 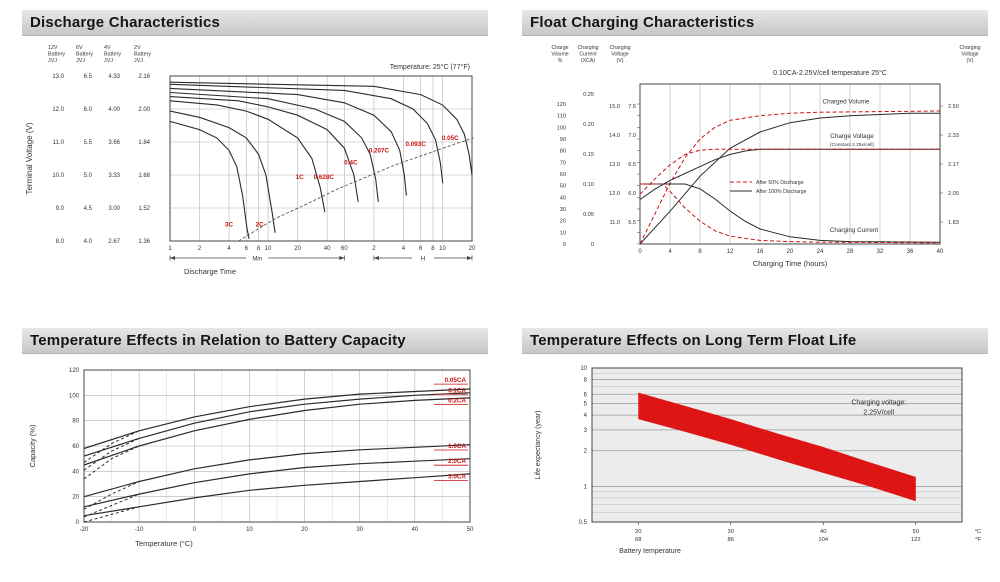 I want to click on svg-text: 3.00, so click(x=114, y=209).